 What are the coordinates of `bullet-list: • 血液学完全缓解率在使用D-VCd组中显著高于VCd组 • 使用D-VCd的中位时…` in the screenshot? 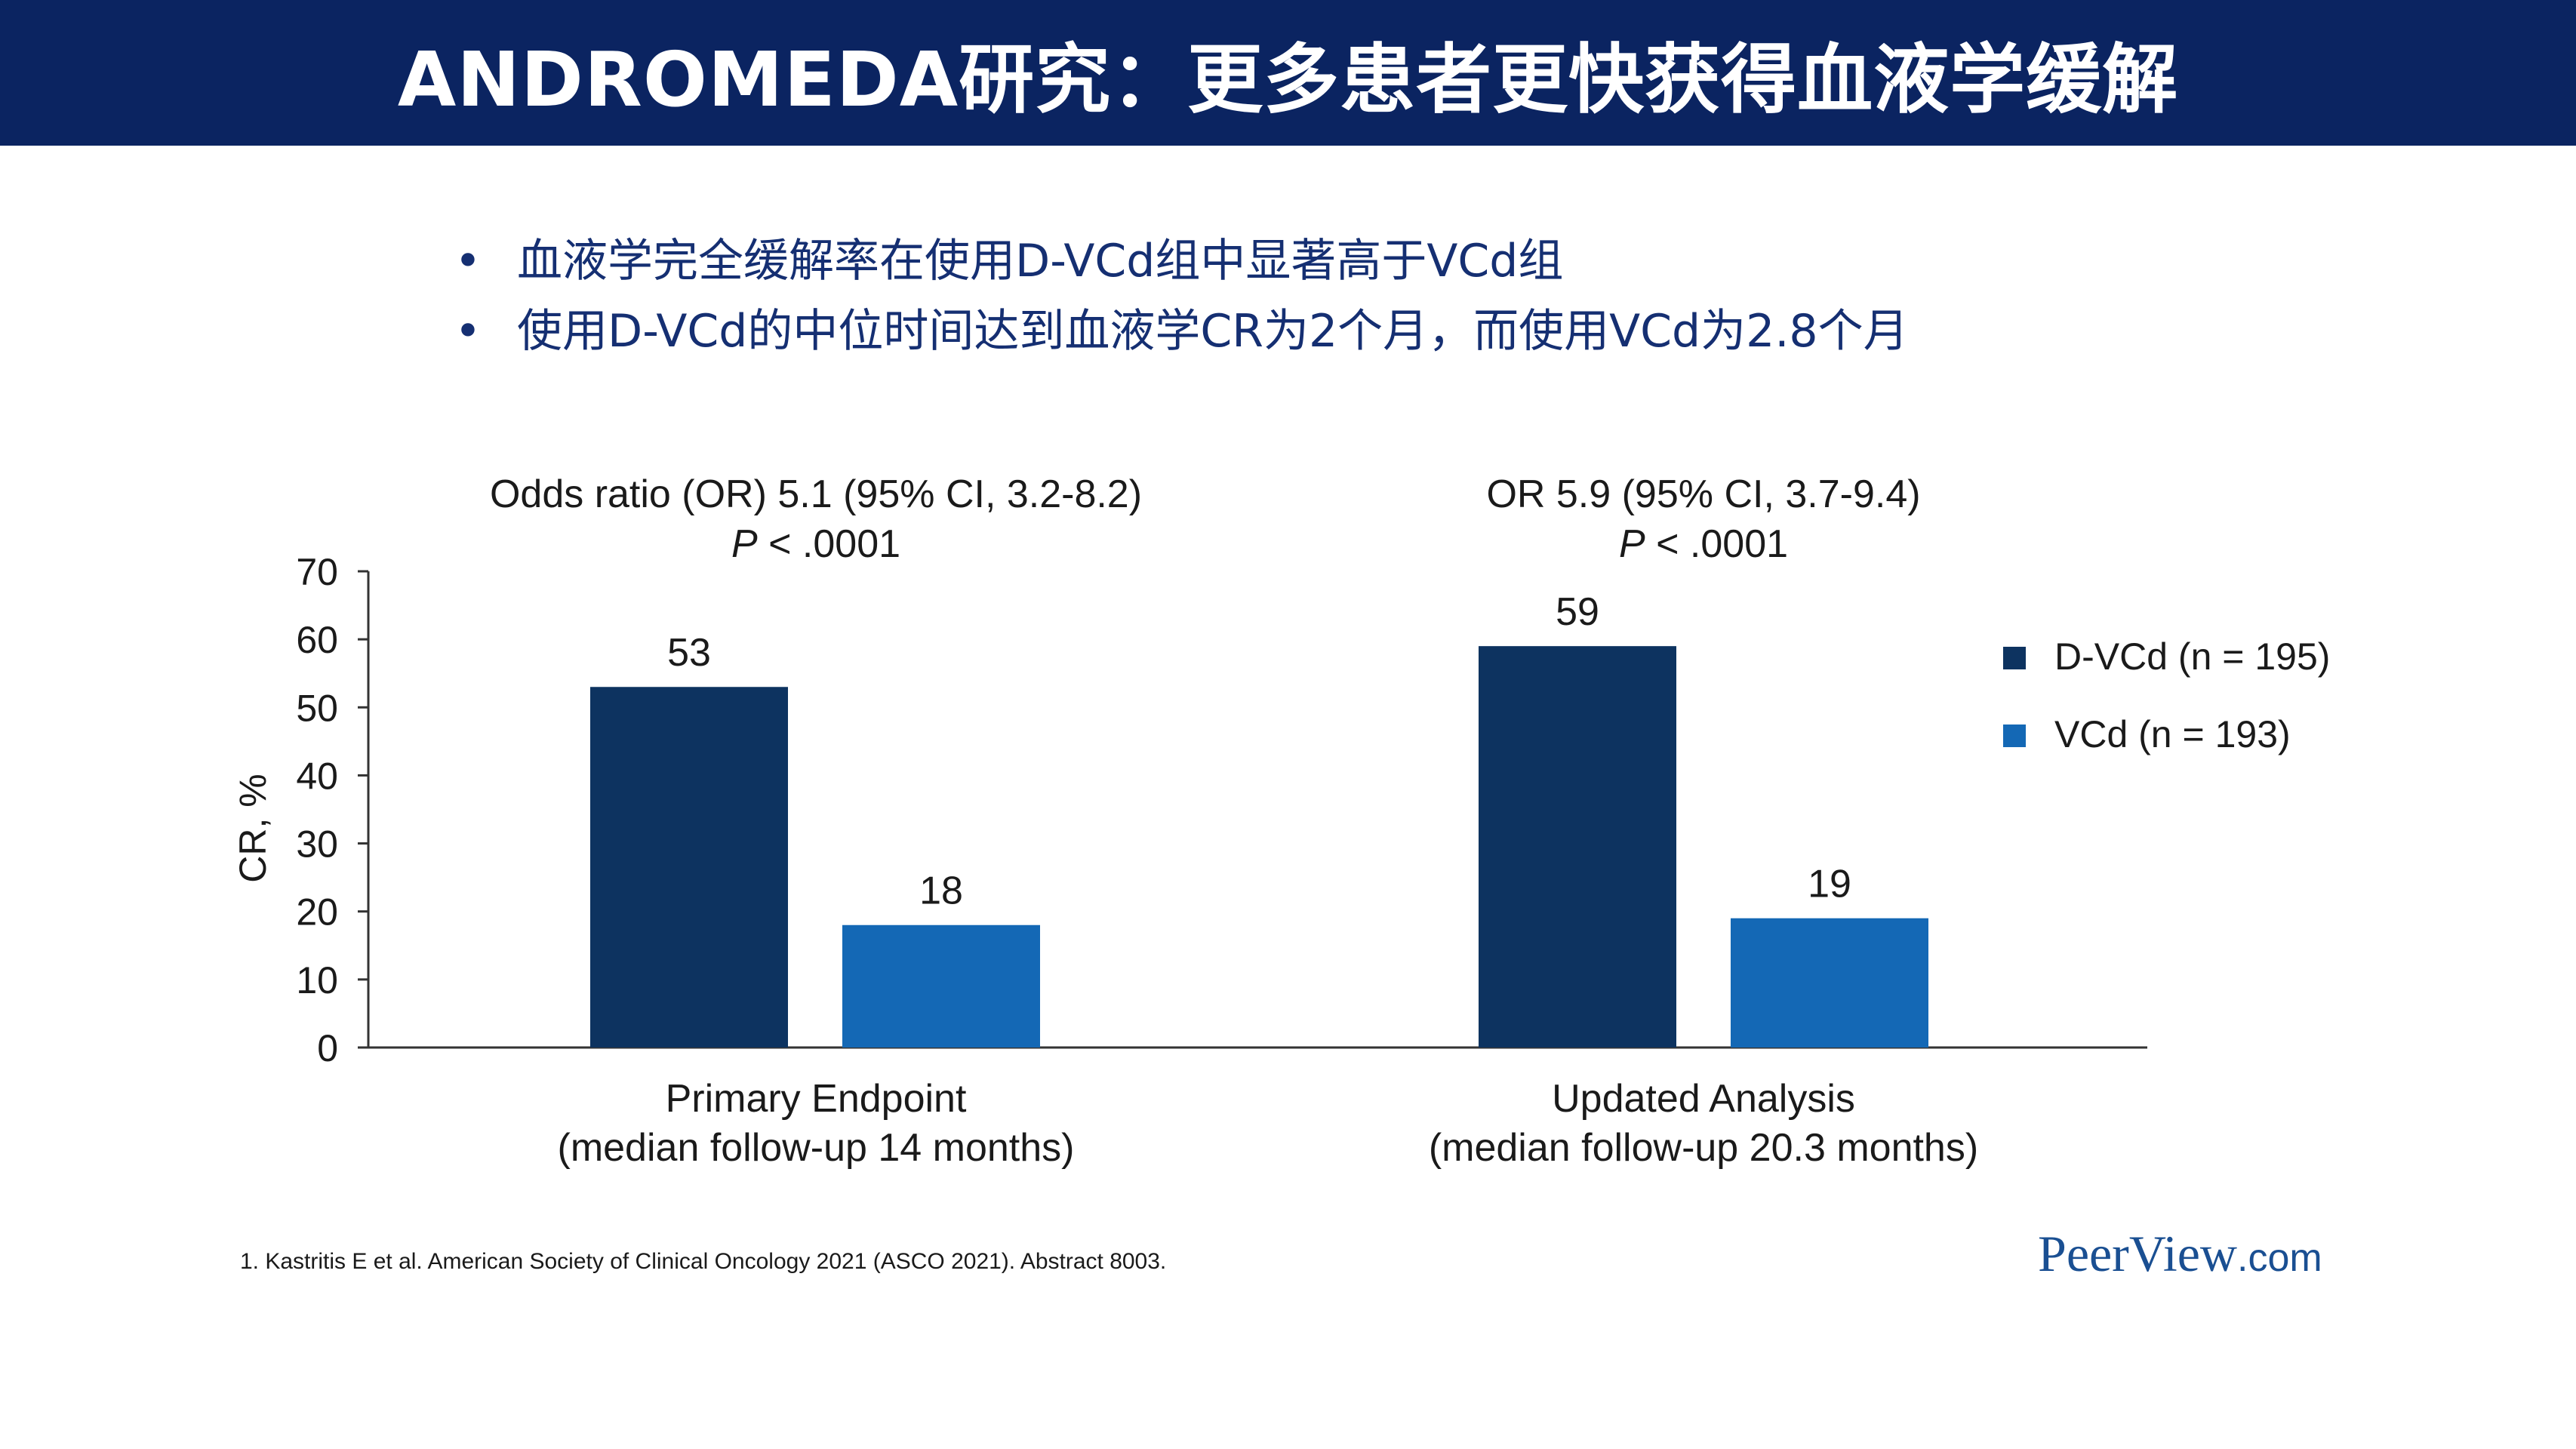 It's located at (1181, 296).